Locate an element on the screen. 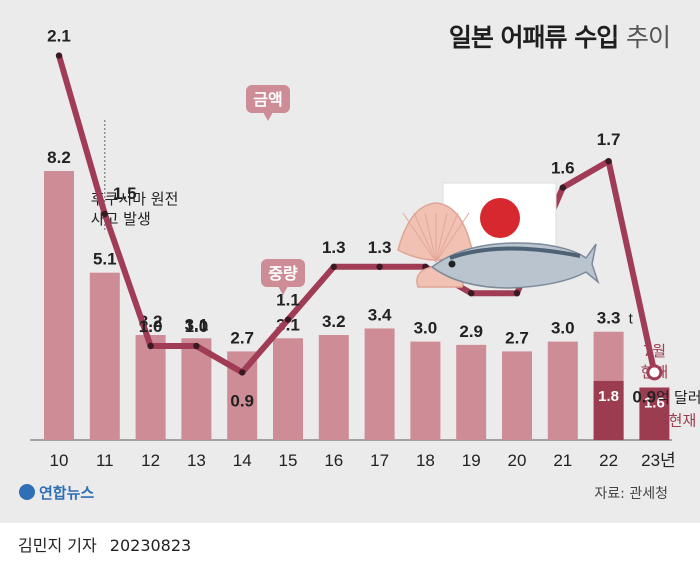 This screenshot has width=700, height=564. amount-last-value: 0.9 is located at coordinates (644, 396).